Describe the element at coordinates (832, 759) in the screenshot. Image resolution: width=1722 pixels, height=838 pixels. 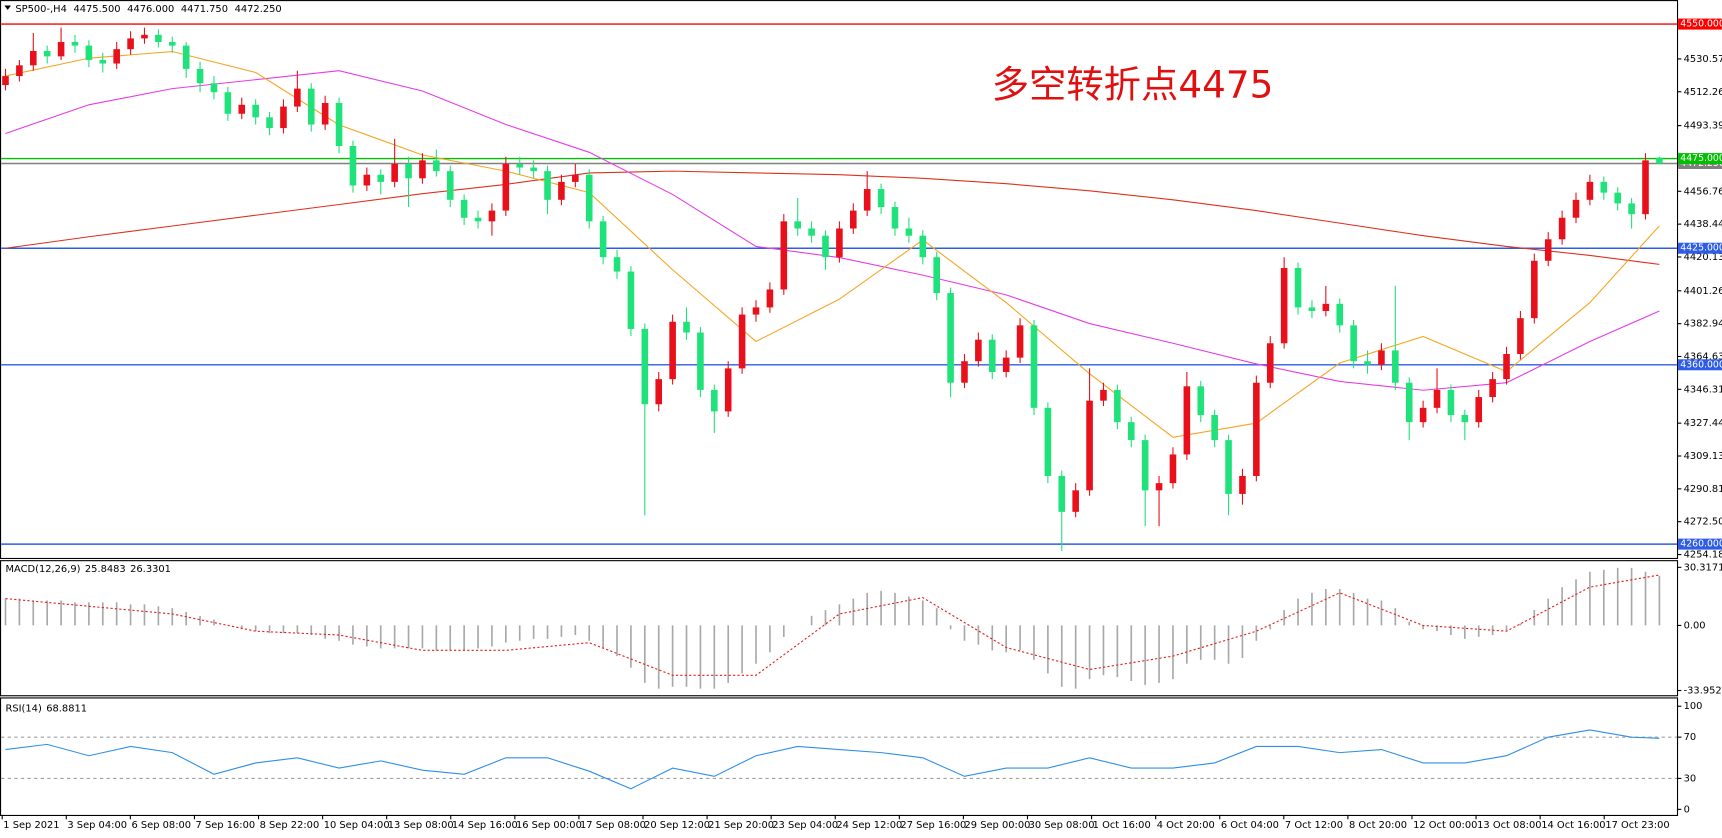
I see `rsi-line` at that location.